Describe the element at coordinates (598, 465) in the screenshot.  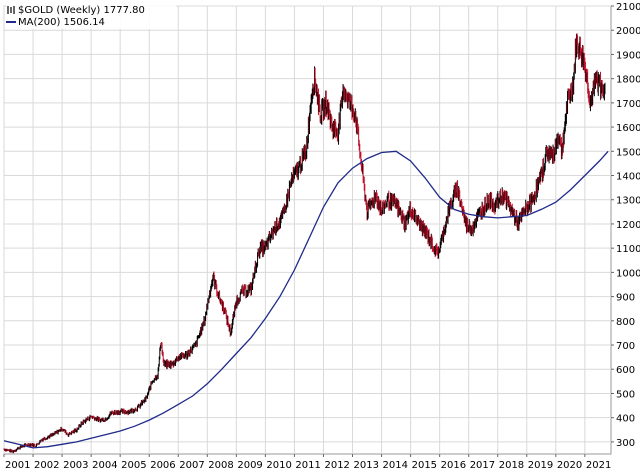
I see `x-tick-label: 2021` at that location.